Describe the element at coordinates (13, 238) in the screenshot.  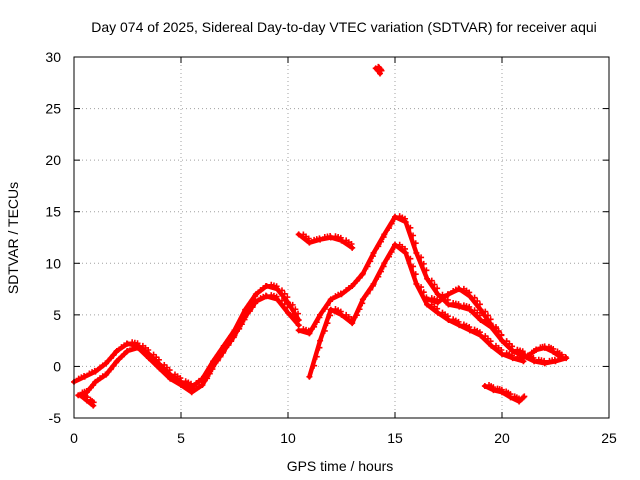
I see `y-axis-label: SDTVAR / TECUs` at that location.